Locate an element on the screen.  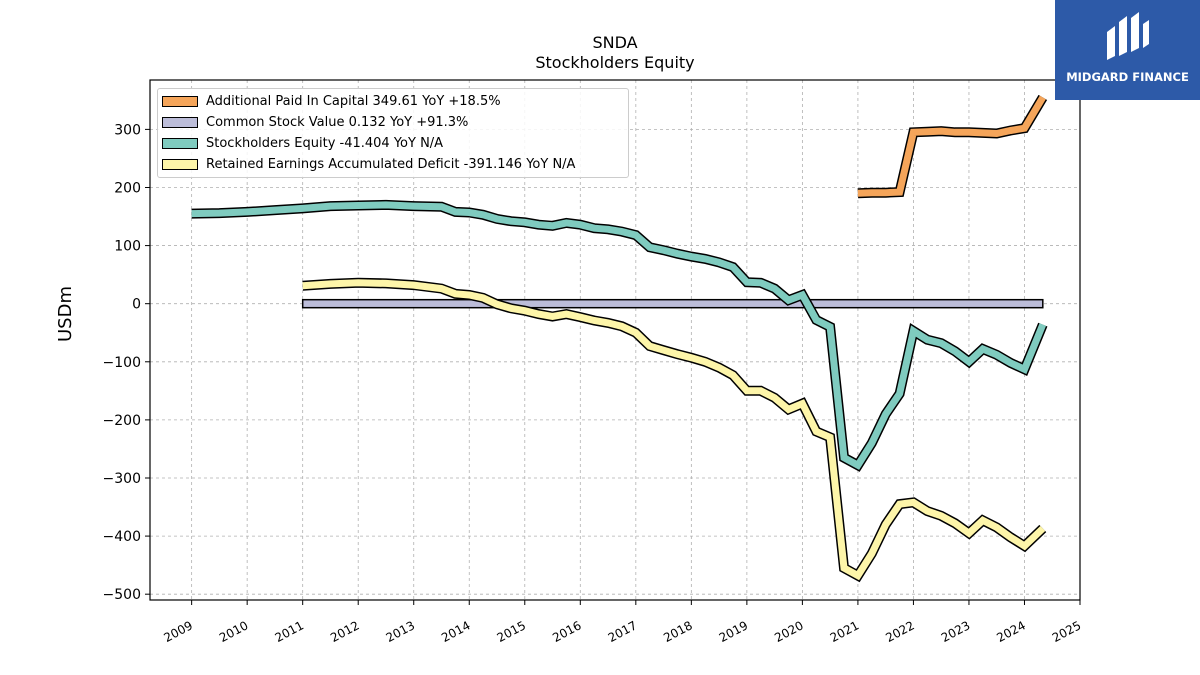
legend-swatch-stockholders-equity is located at coordinates (180, 143).